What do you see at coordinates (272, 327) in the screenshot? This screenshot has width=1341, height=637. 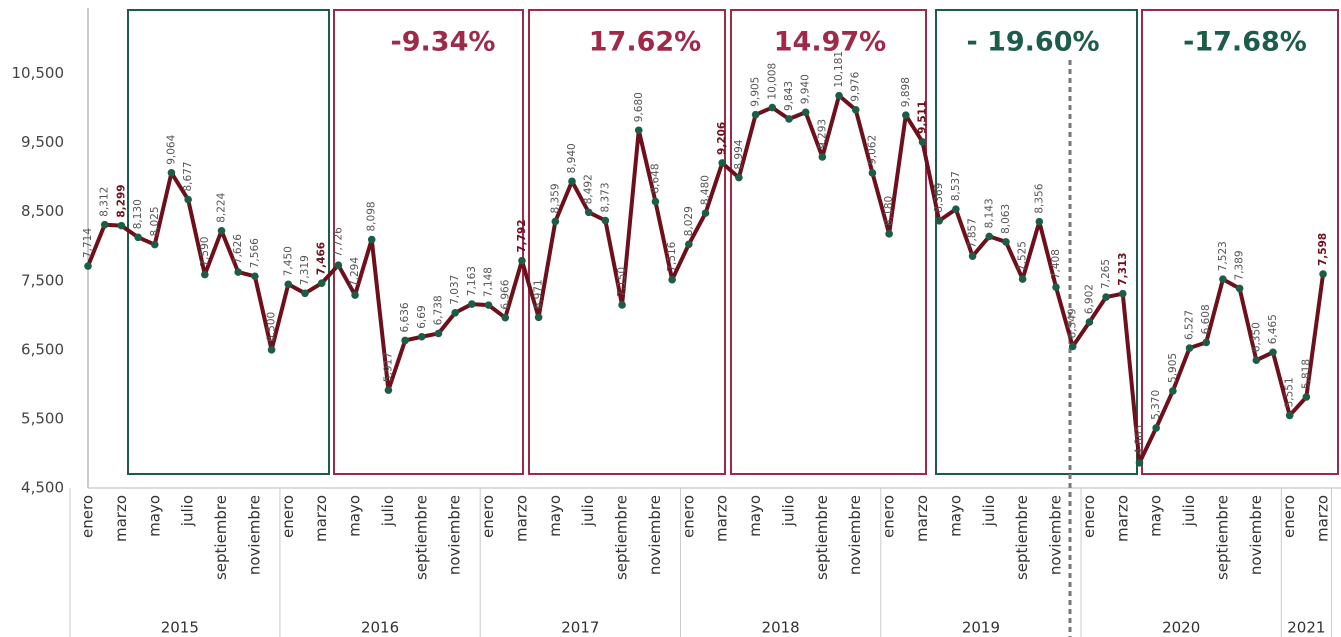 I see `data-label: 6,500` at bounding box center [272, 327].